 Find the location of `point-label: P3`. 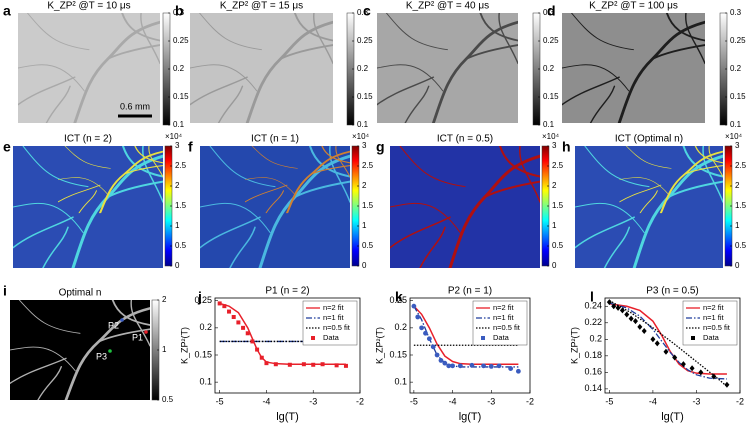

point-label: P3 is located at coordinates (101, 356).